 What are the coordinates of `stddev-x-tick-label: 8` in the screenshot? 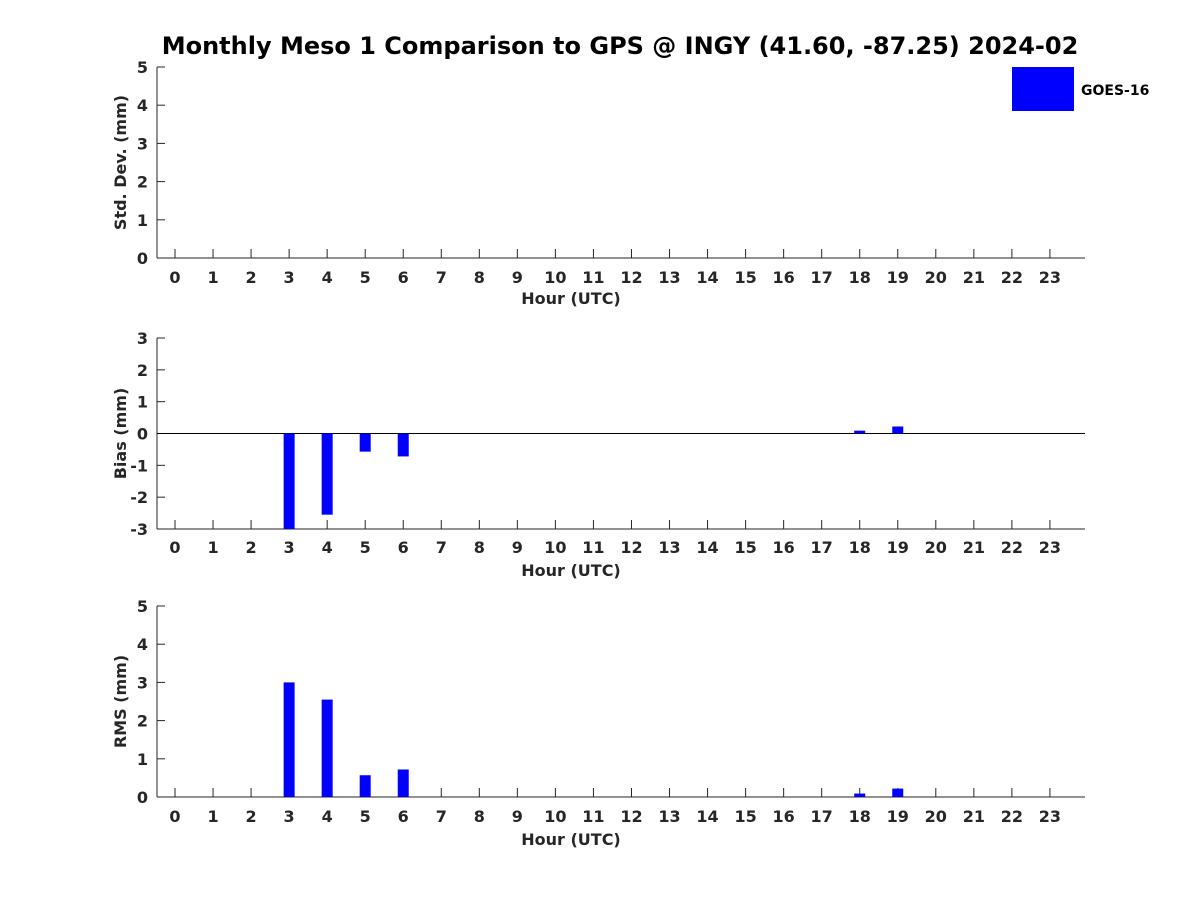 It's located at (479, 277).